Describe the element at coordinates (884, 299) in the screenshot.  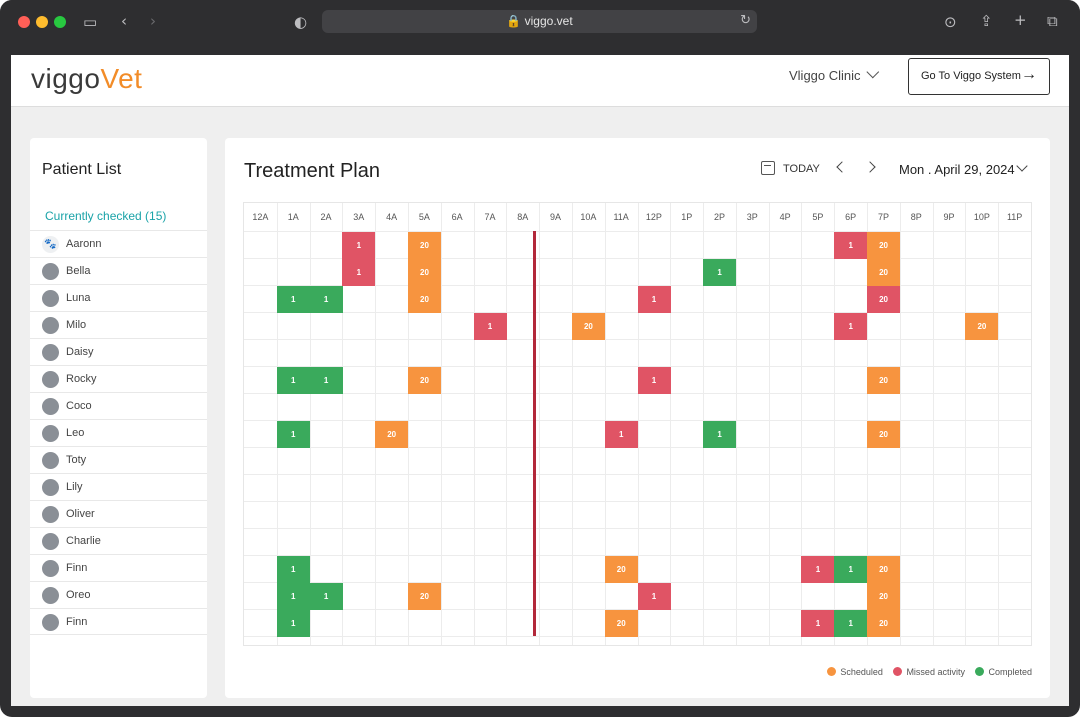
I see `activity-cell-missed: 20` at that location.